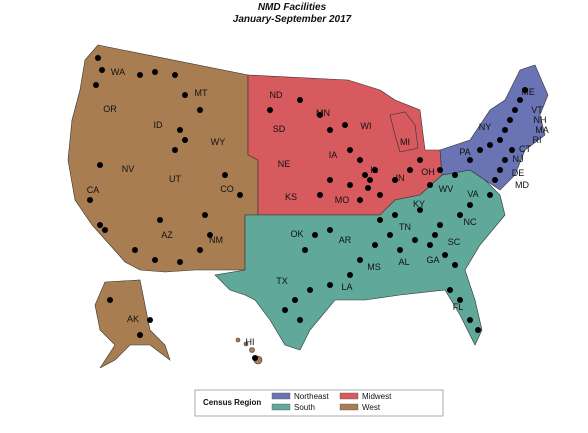 This screenshot has width=588, height=433. Describe the element at coordinates (494, 127) in the screenshot. I see `northeast-region` at that location.